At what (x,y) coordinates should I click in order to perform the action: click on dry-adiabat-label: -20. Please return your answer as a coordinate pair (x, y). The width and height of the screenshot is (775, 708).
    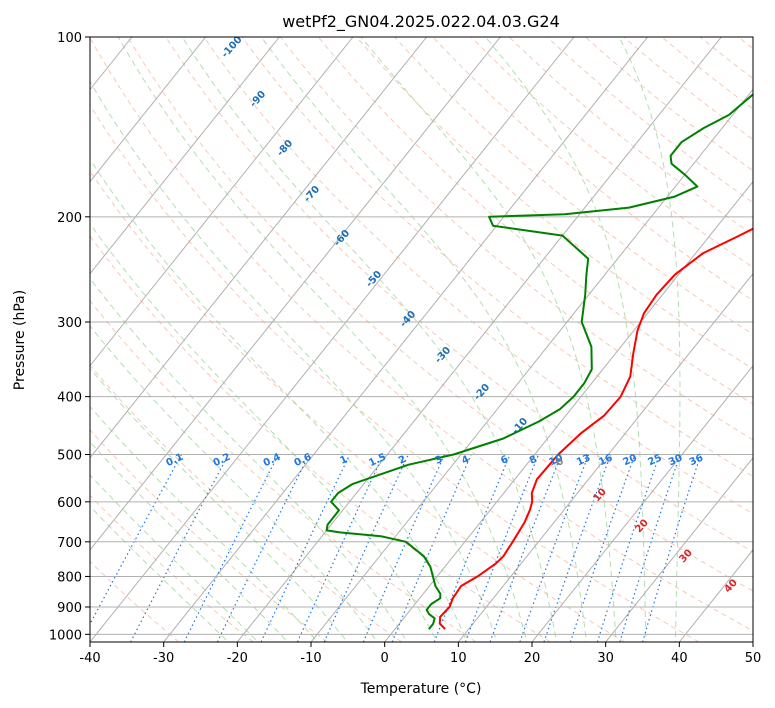
    Looking at the image, I should click on (482, 392).